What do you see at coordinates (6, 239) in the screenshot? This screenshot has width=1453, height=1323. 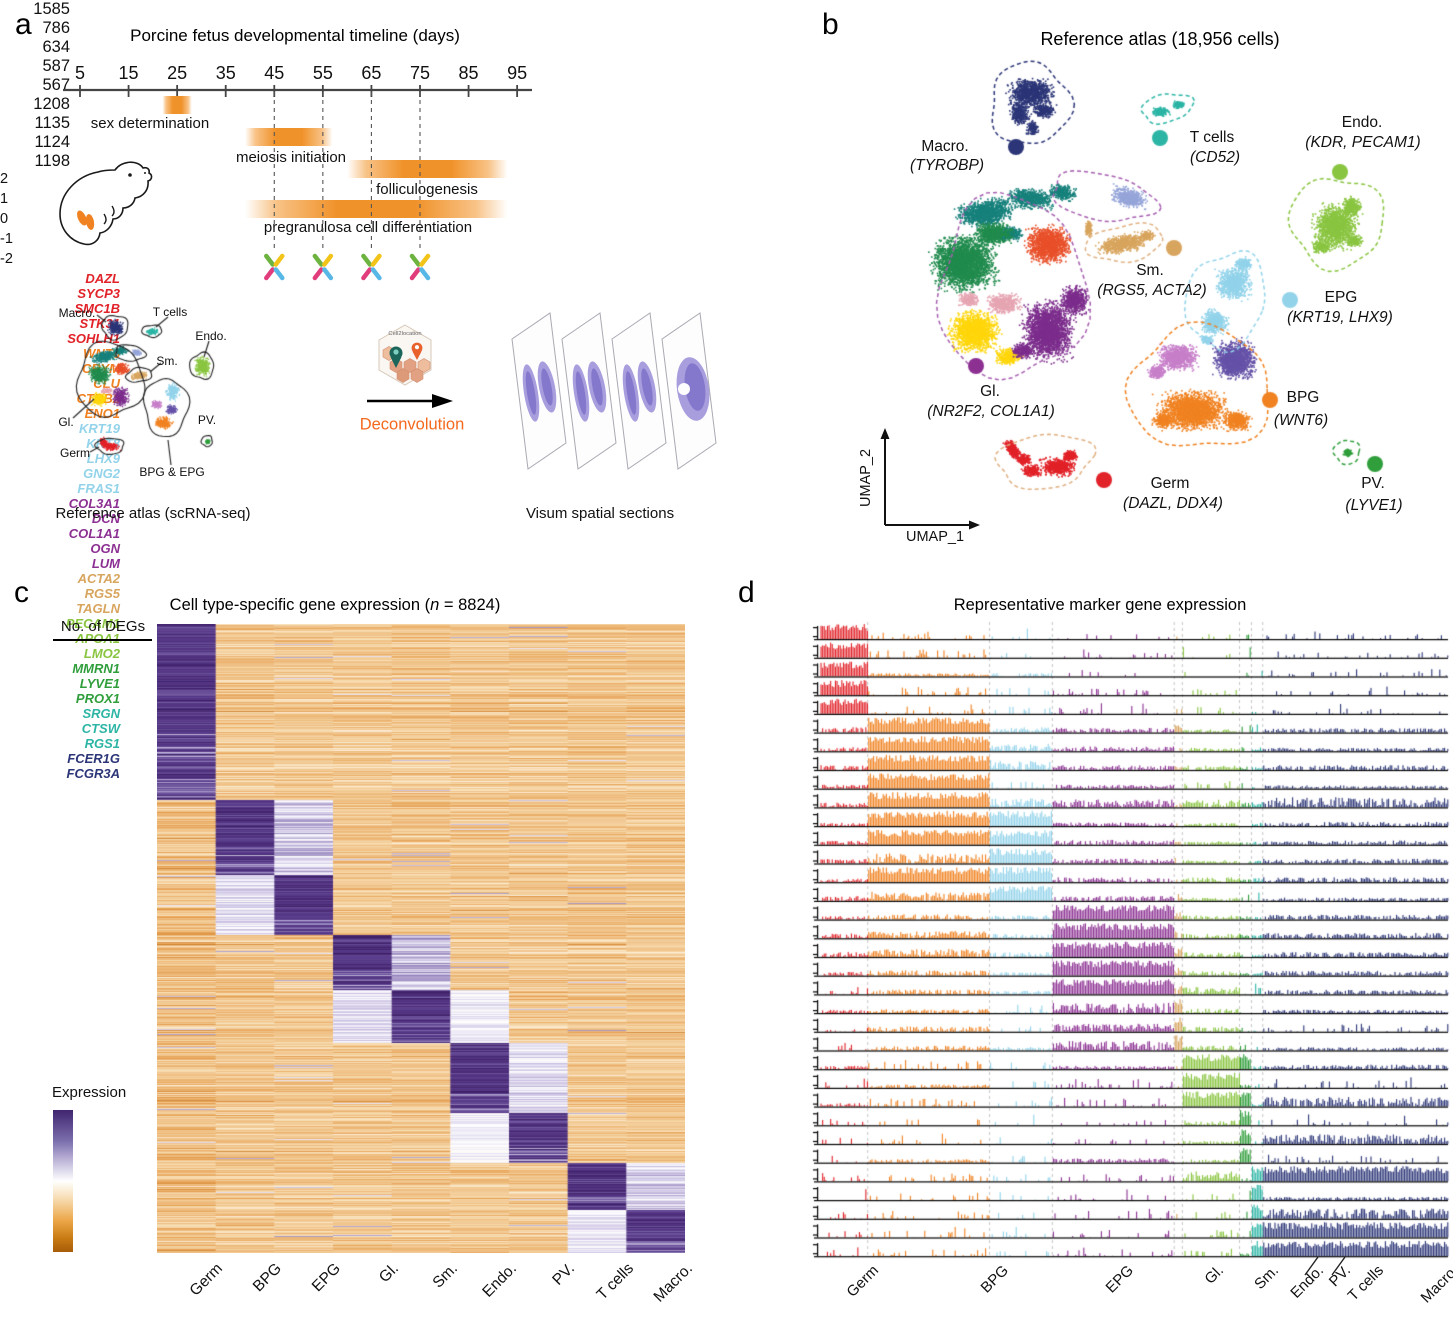 I see `colorbar-tick-label: -1` at bounding box center [6, 239].